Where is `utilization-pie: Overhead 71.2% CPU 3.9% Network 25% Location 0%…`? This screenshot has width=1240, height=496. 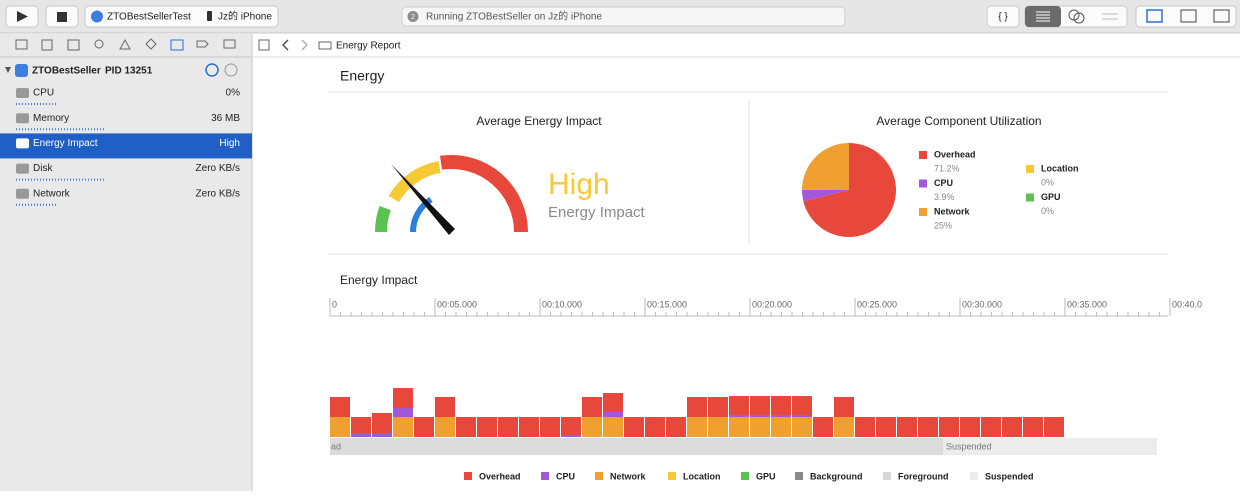
utilization-pie: Overhead 71.2% CPU 3.9% Network 25% Location 0%… is located at coordinates (940, 190).